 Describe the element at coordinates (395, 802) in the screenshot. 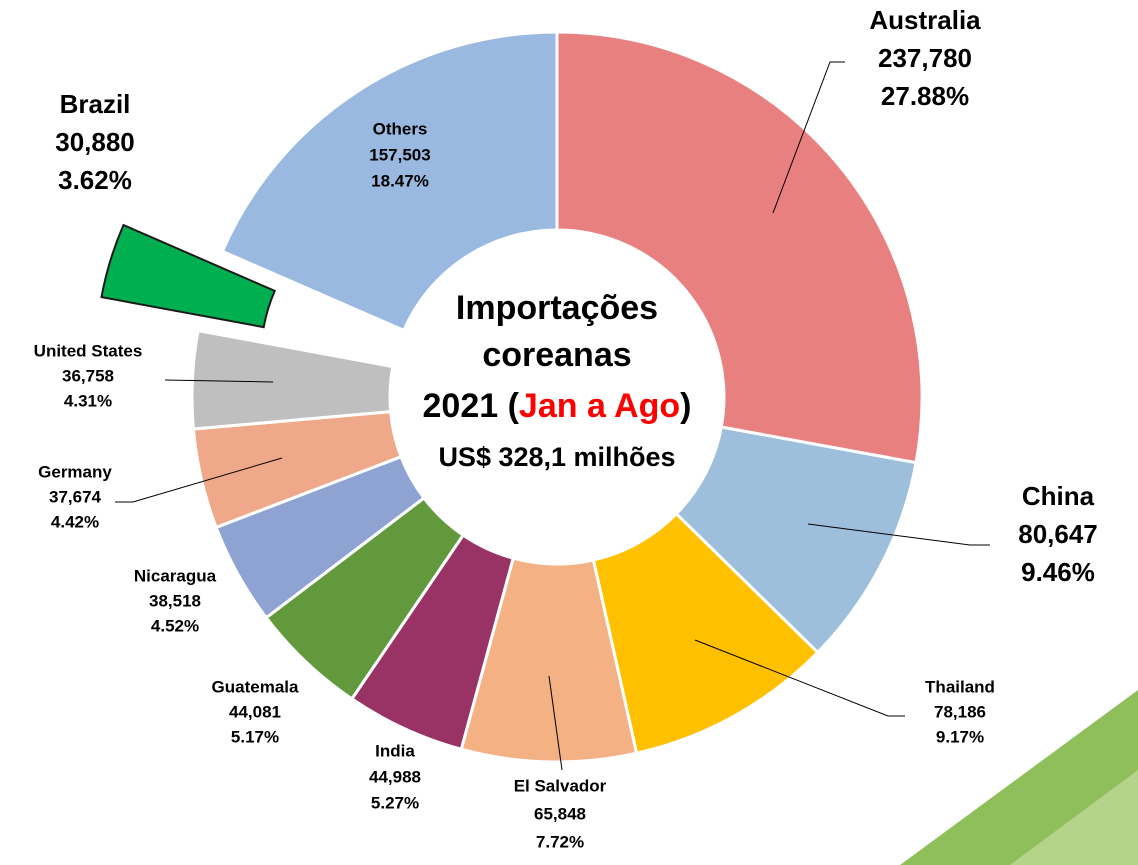

I see `data-label: 5.27%` at that location.